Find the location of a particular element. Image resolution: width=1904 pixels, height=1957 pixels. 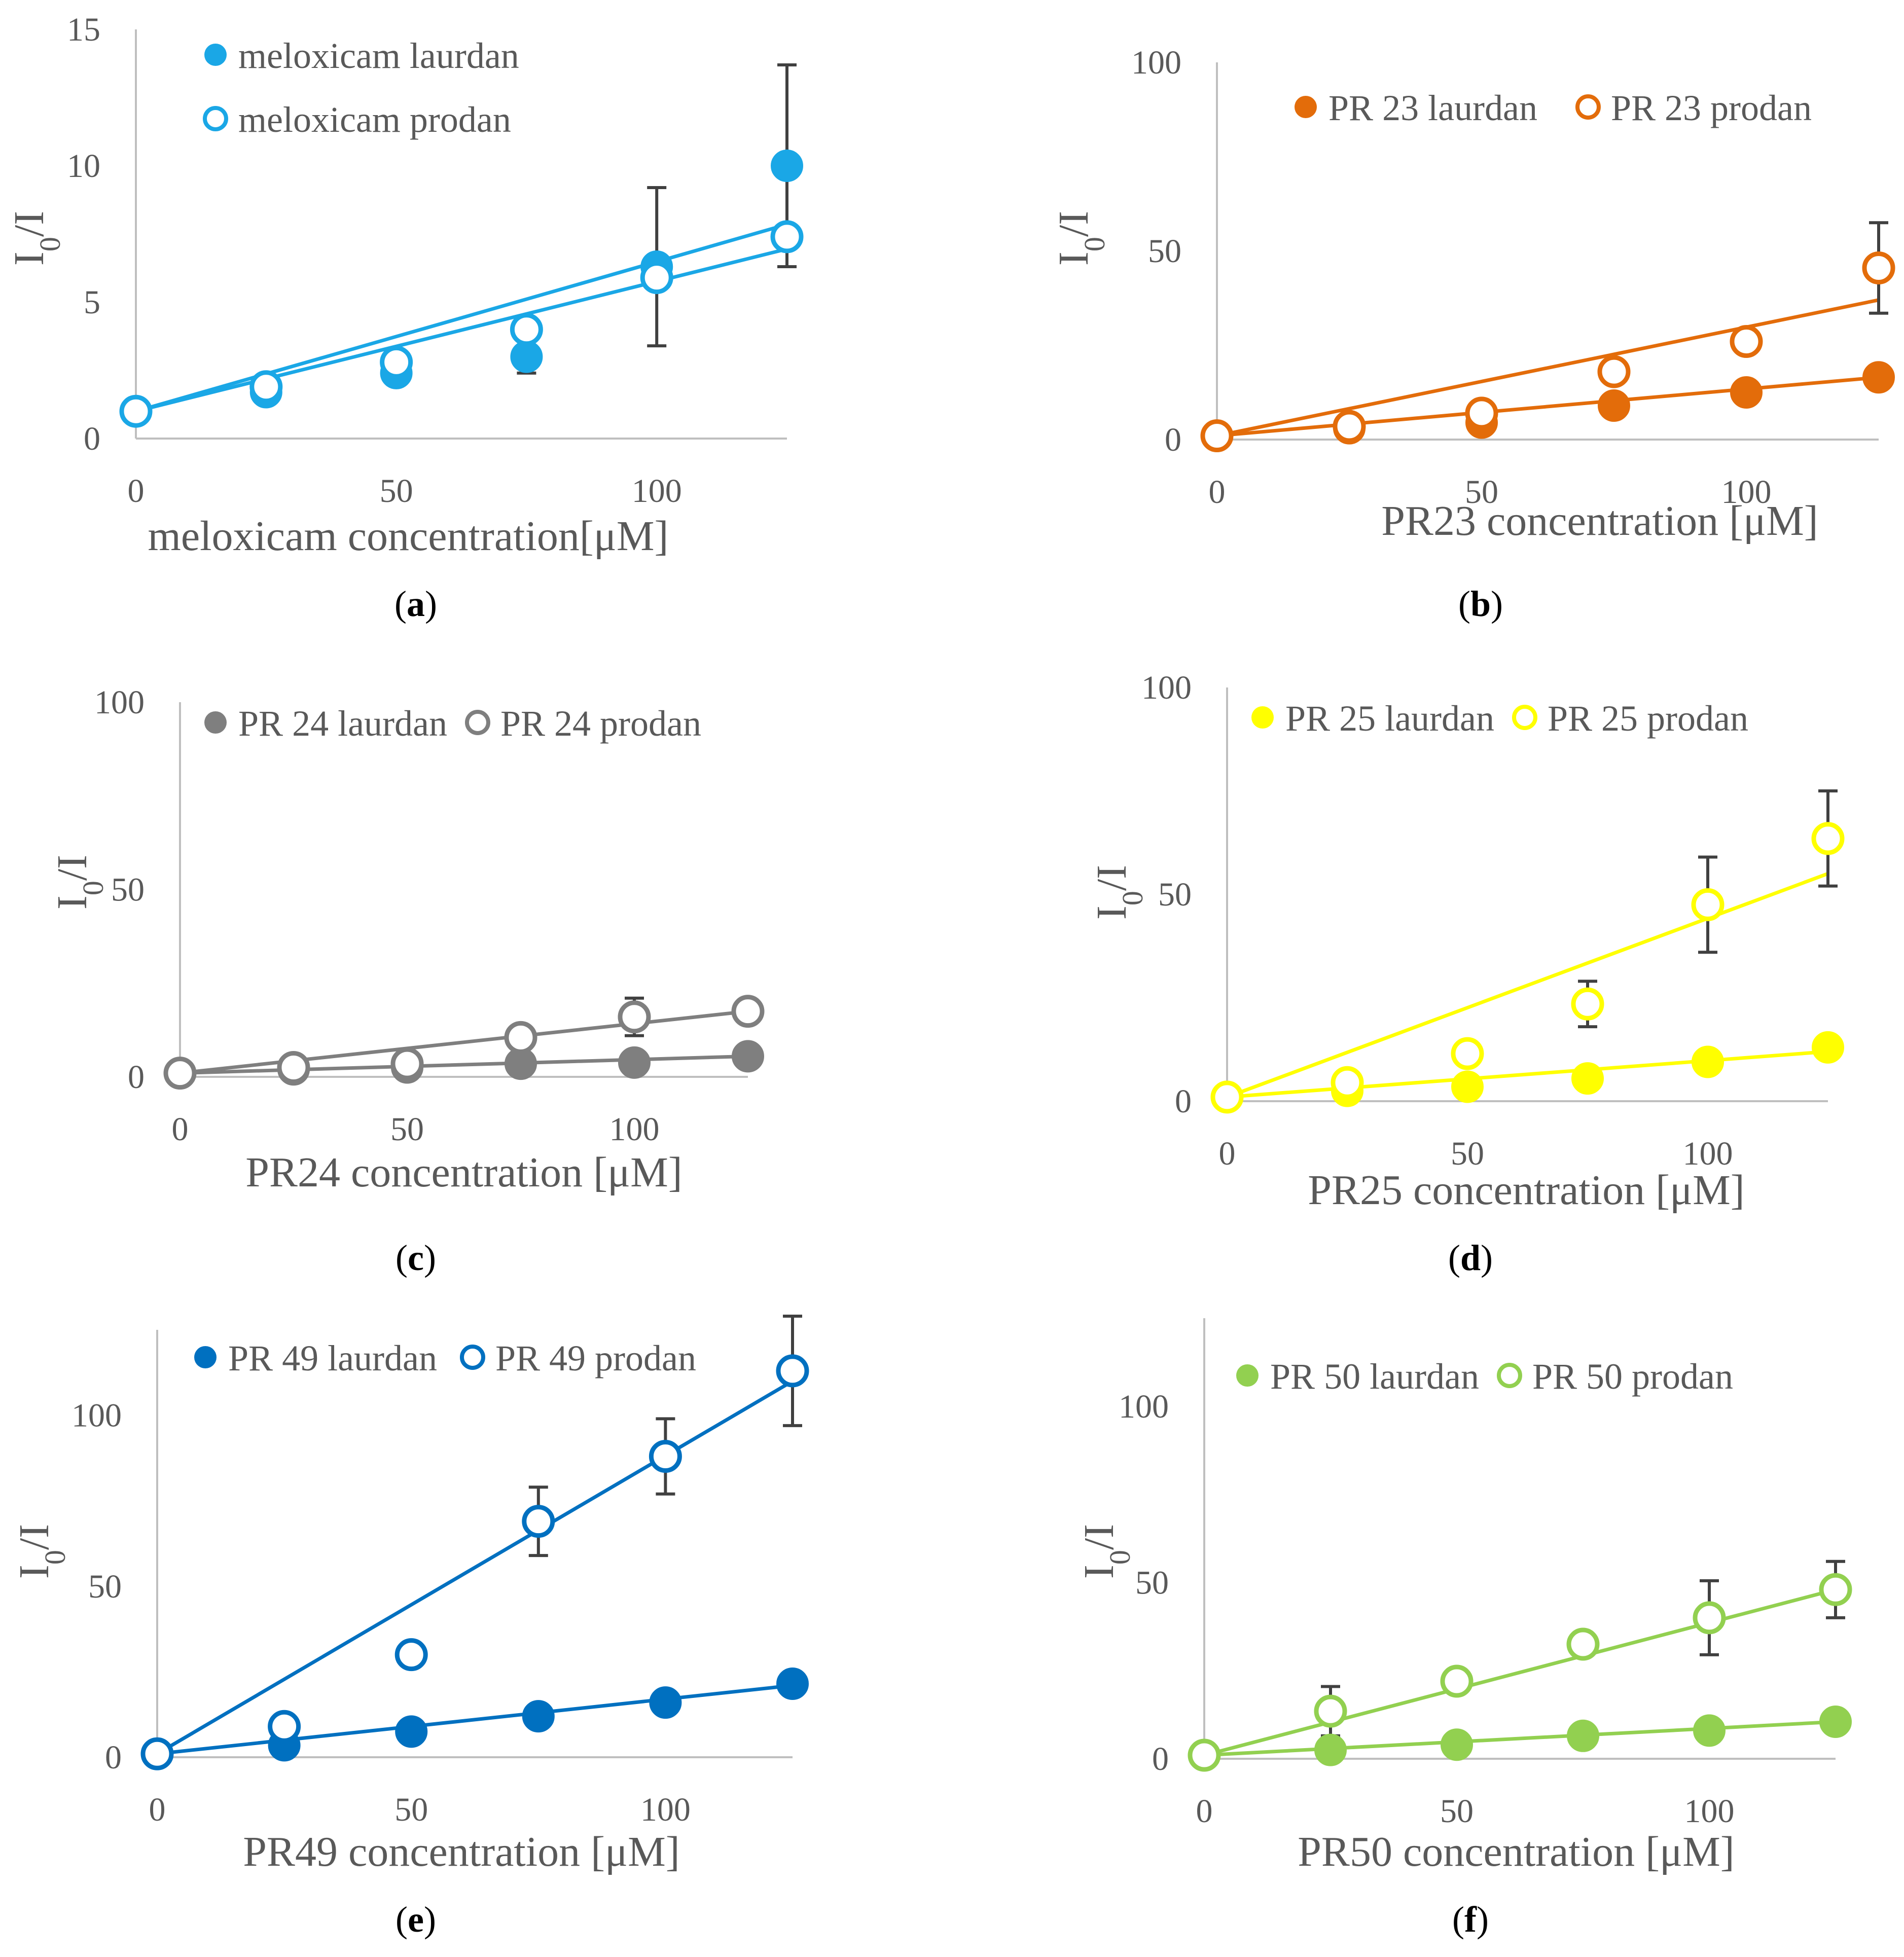

legend-label: PR 49 prodan is located at coordinates (595, 1359).